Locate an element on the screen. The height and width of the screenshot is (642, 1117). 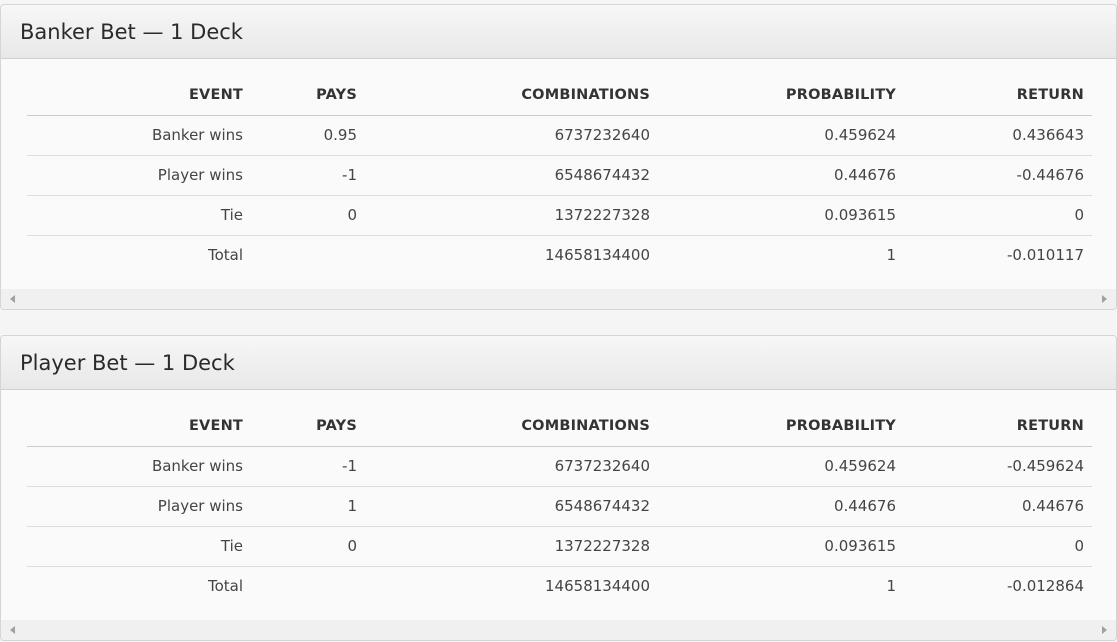
cell-return: 0.436643 is located at coordinates (998, 135).